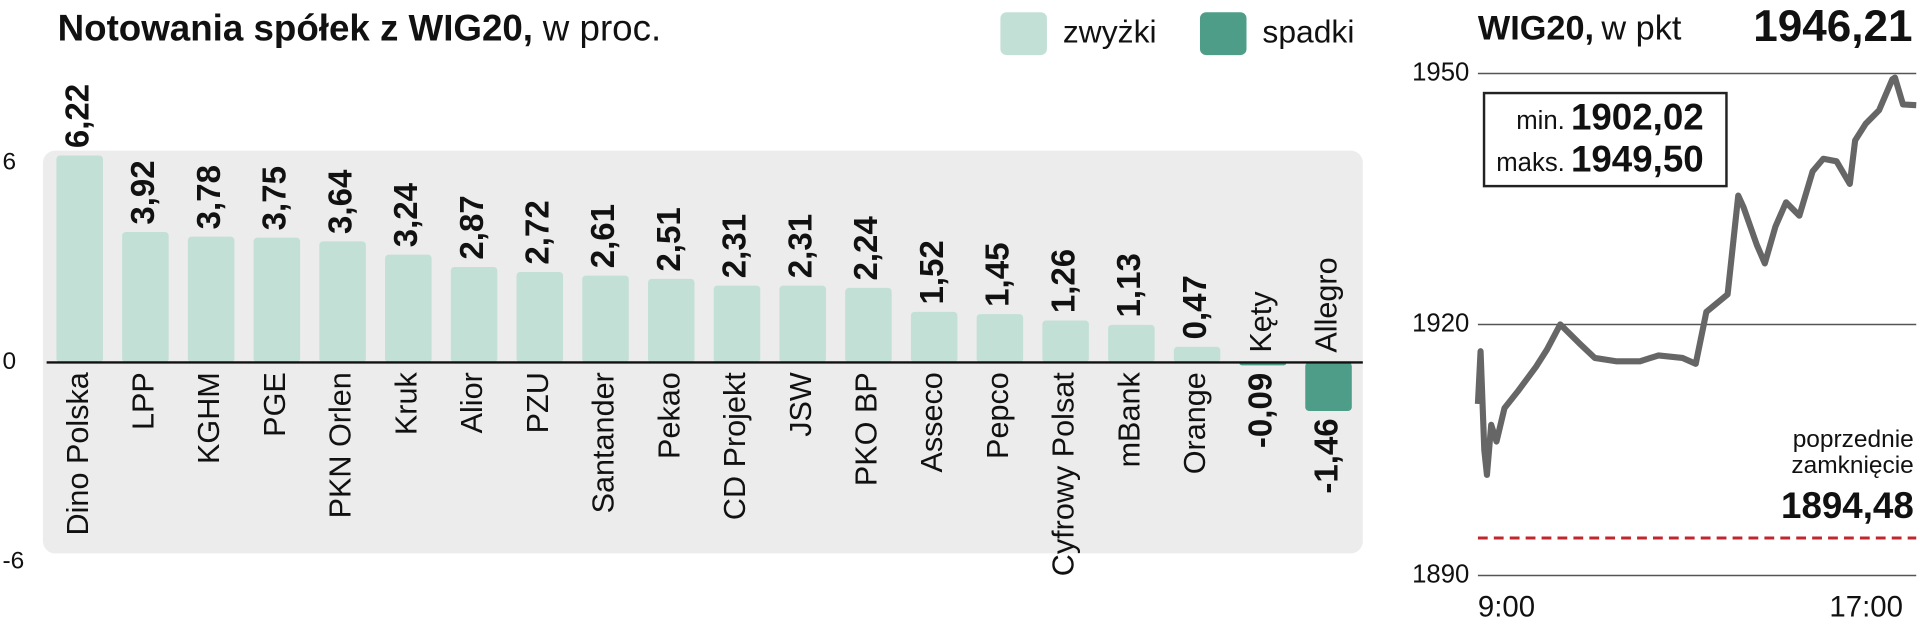 This screenshot has height=633, width=1920. What do you see at coordinates (1261, 322) in the screenshot?
I see `category-label: Kęty` at bounding box center [1261, 322].